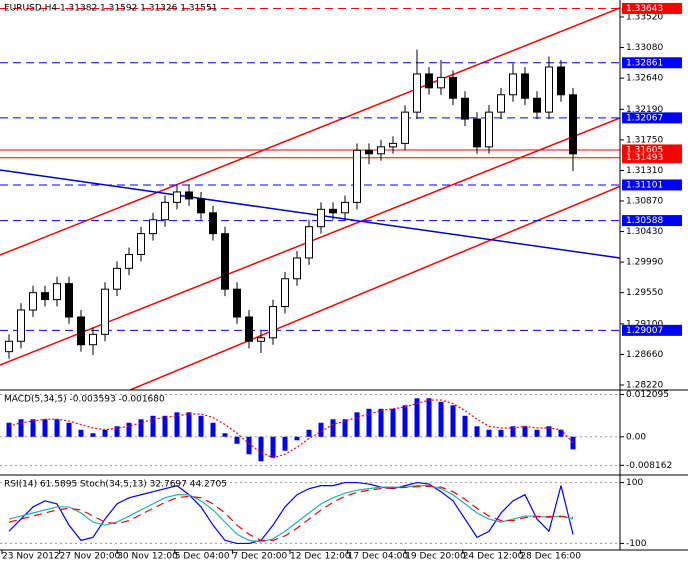 The height and width of the screenshot is (561, 688). What do you see at coordinates (90, 556) in the screenshot?
I see `x-tick-label: 27 Nov 20:00` at bounding box center [90, 556].